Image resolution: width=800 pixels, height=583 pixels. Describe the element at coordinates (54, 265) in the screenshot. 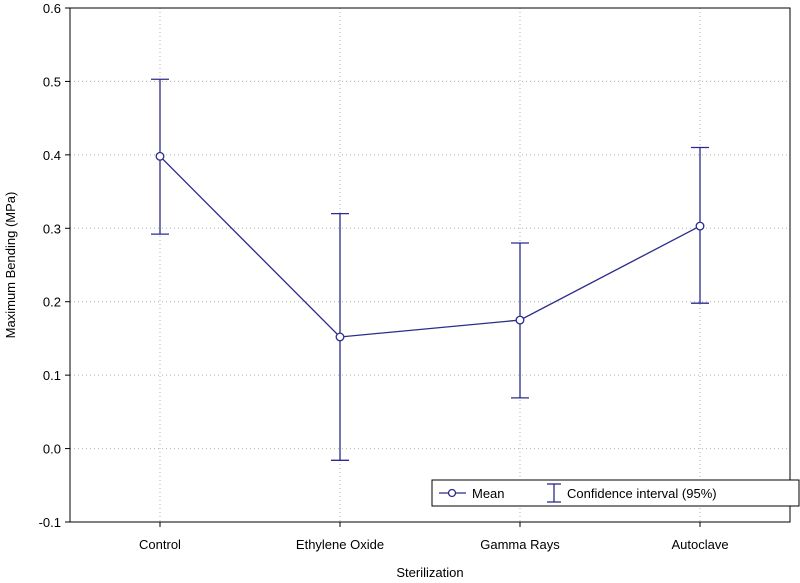

I see `y-axis-ticks: -0.1 0.0 0.1 0.2 0.3 0.4 0.5 0.6` at that location.